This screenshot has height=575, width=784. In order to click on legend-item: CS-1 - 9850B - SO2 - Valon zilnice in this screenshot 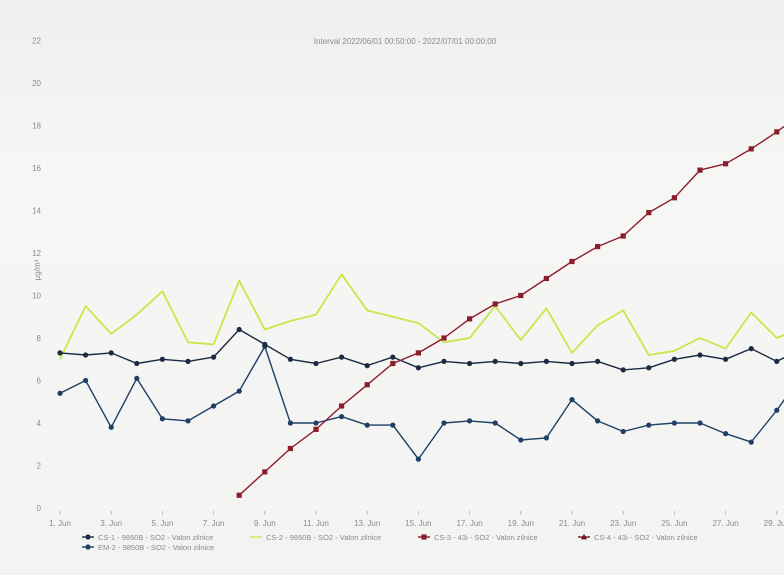, I will do `click(147, 537)`.